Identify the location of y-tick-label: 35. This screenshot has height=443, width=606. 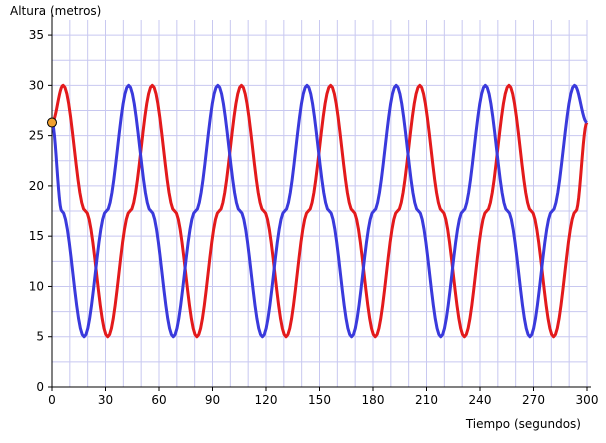
(36, 35).